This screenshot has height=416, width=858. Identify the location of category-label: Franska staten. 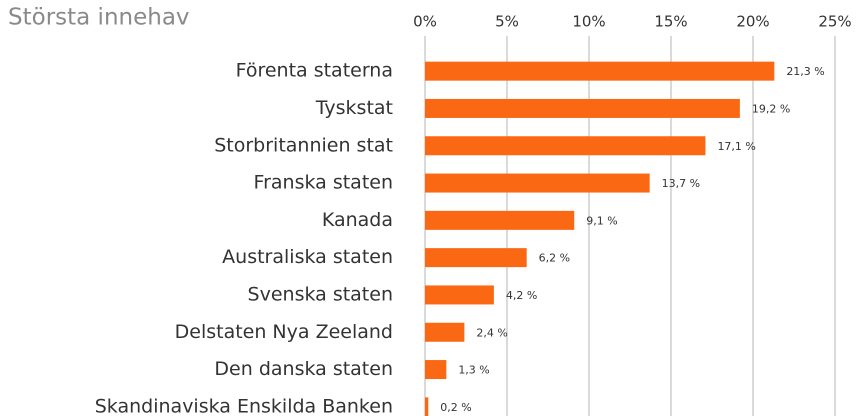
(323, 183).